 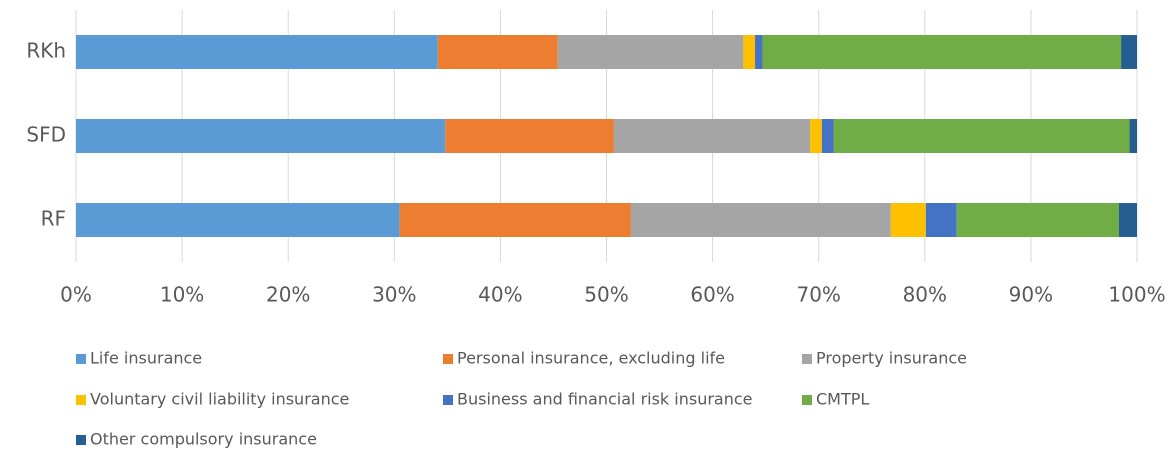 What do you see at coordinates (818, 295) in the screenshot?
I see `x-tick-label: 70%` at bounding box center [818, 295].